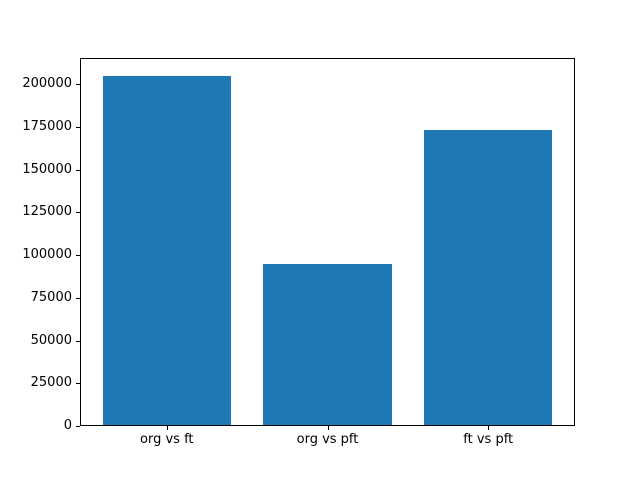  Describe the element at coordinates (167, 439) in the screenshot. I see `x-tick-label: org vs ft` at that location.